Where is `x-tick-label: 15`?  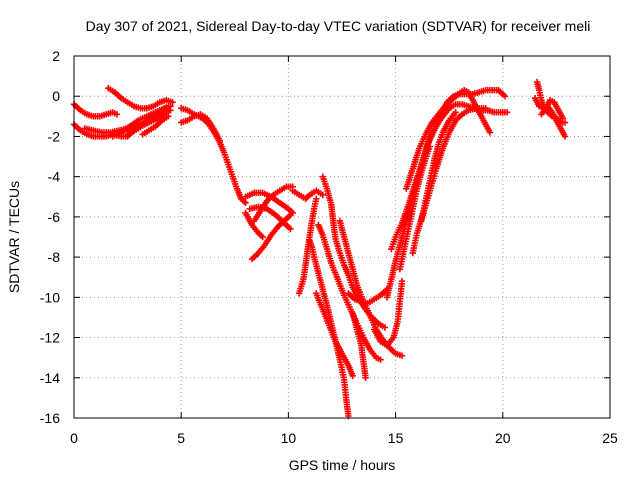 x-tick-label: 15 is located at coordinates (396, 438).